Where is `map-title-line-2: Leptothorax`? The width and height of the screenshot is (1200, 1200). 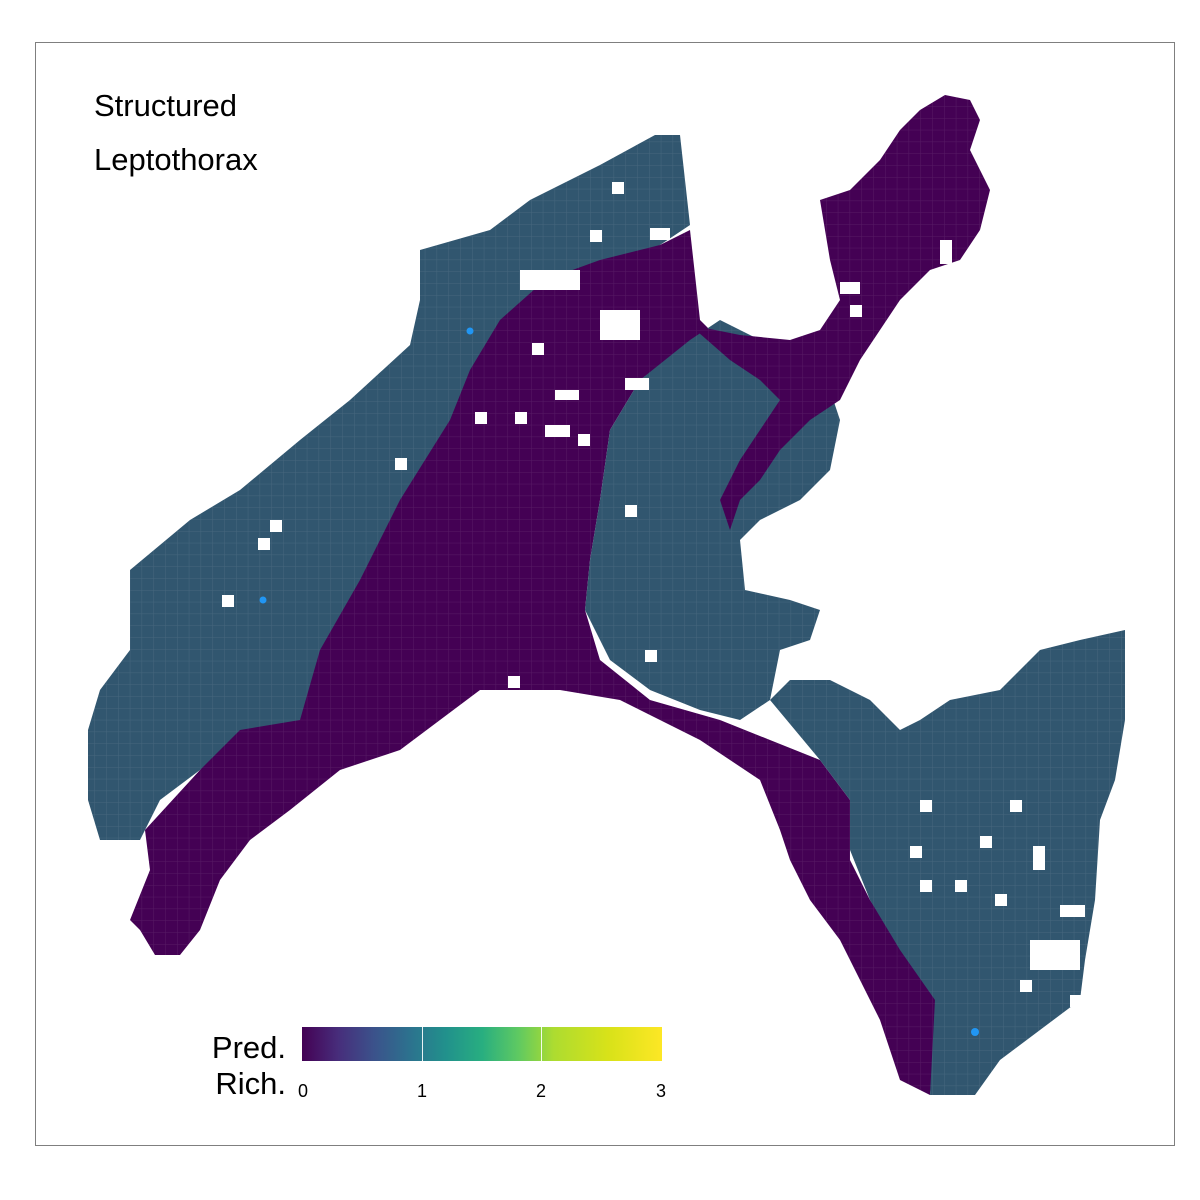 map-title-line-2: Leptothorax is located at coordinates (176, 159).